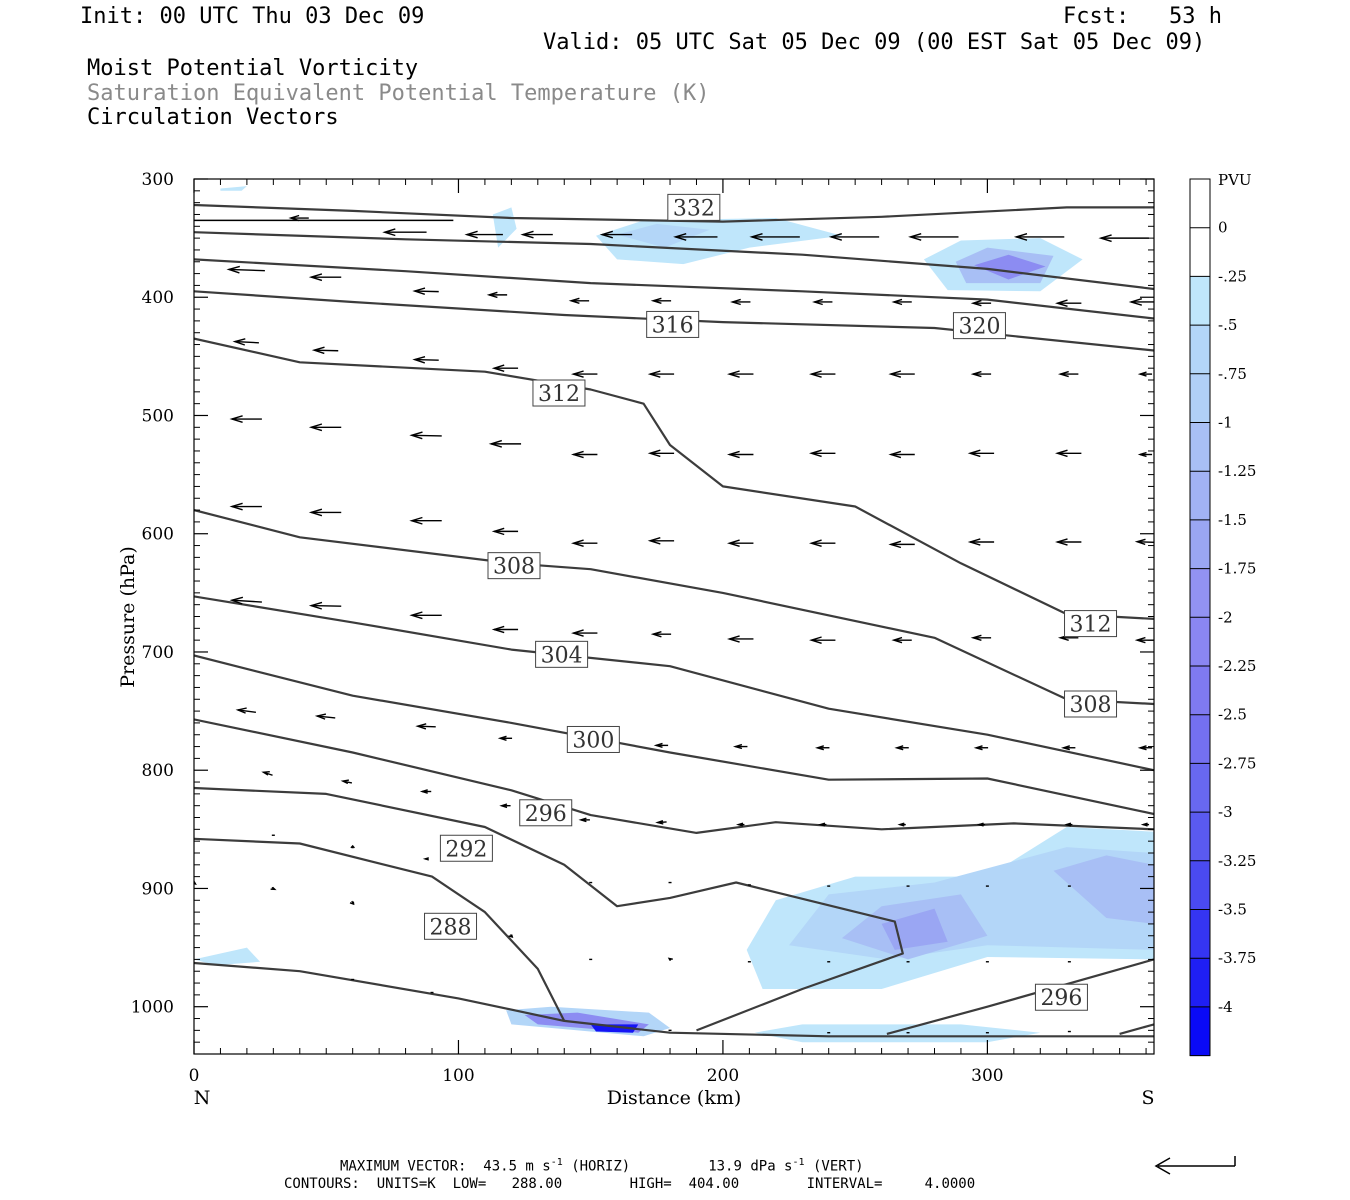  What do you see at coordinates (674, 1098) in the screenshot?
I see `x-axis-label: Distance (km)` at bounding box center [674, 1098].